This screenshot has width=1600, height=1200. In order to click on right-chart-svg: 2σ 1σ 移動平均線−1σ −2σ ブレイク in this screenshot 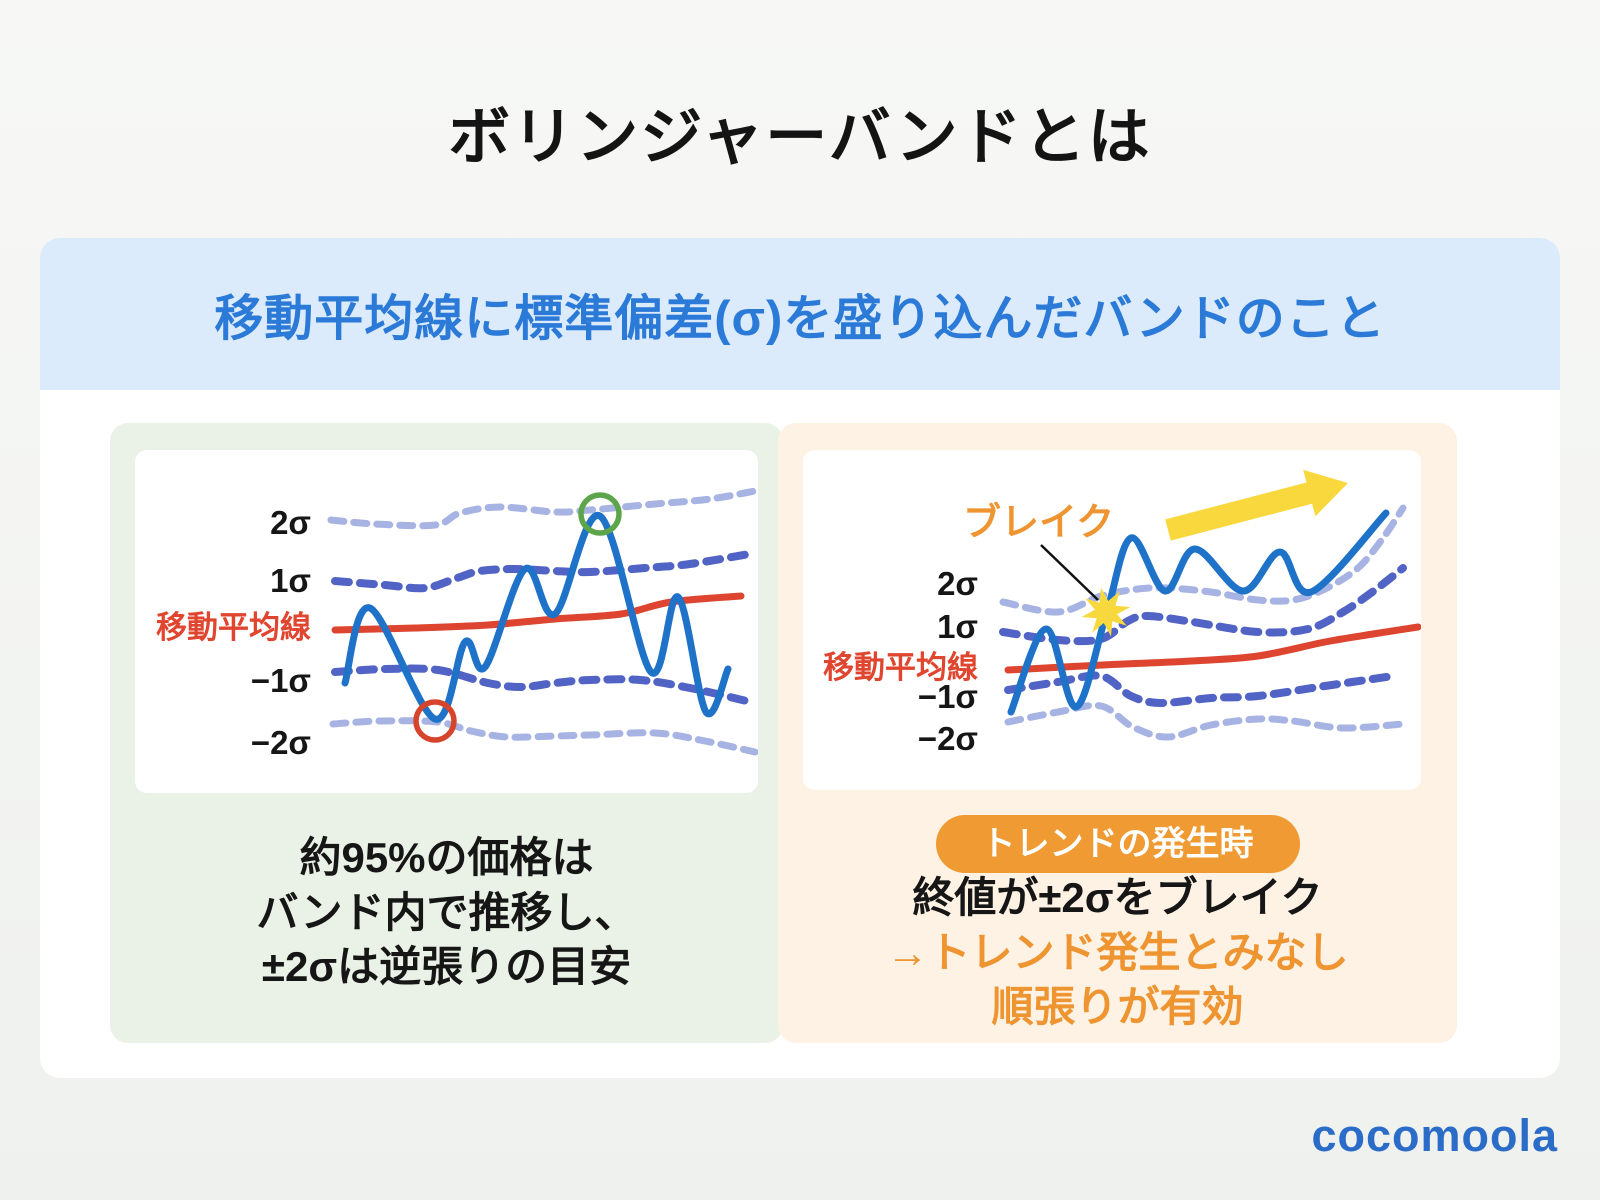, I will do `click(1122, 613)`.